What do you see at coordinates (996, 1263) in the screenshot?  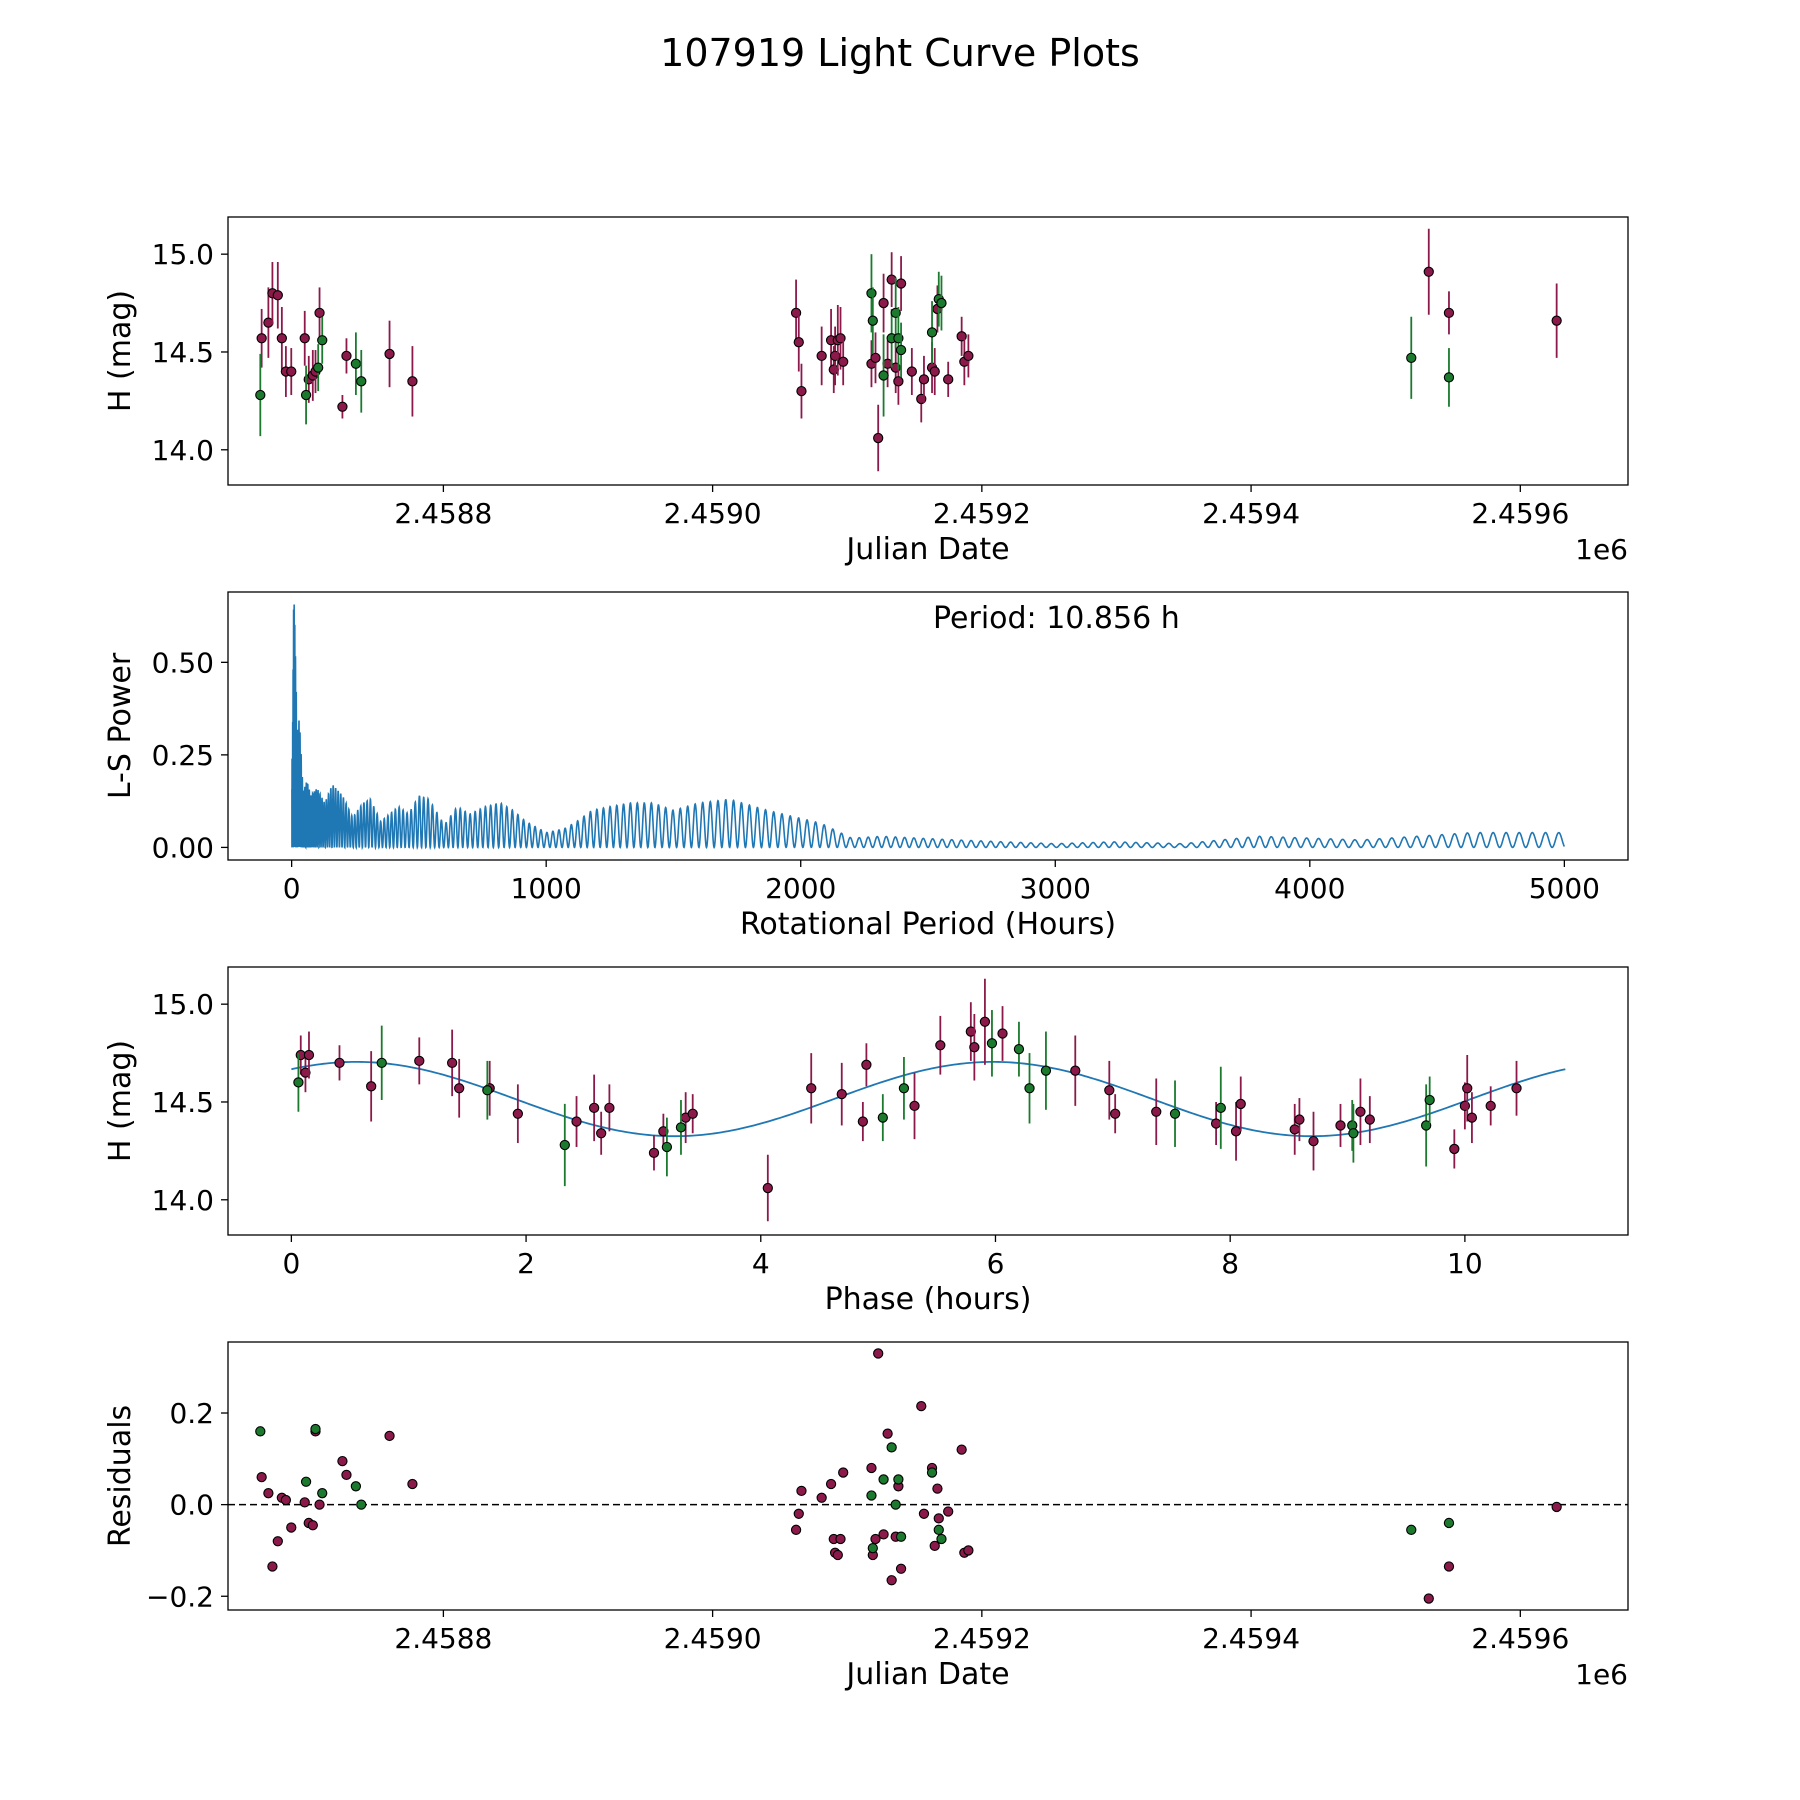 I see `phased-xtick-label: 6` at bounding box center [996, 1263].